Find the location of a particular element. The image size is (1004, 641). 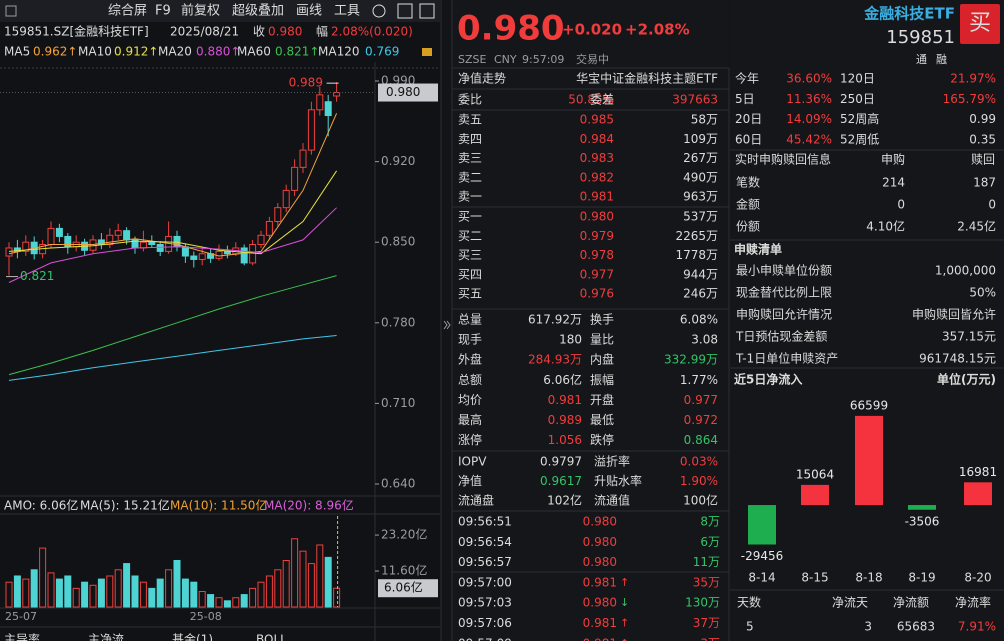

stat-label: 120日 is located at coordinates (857, 79).